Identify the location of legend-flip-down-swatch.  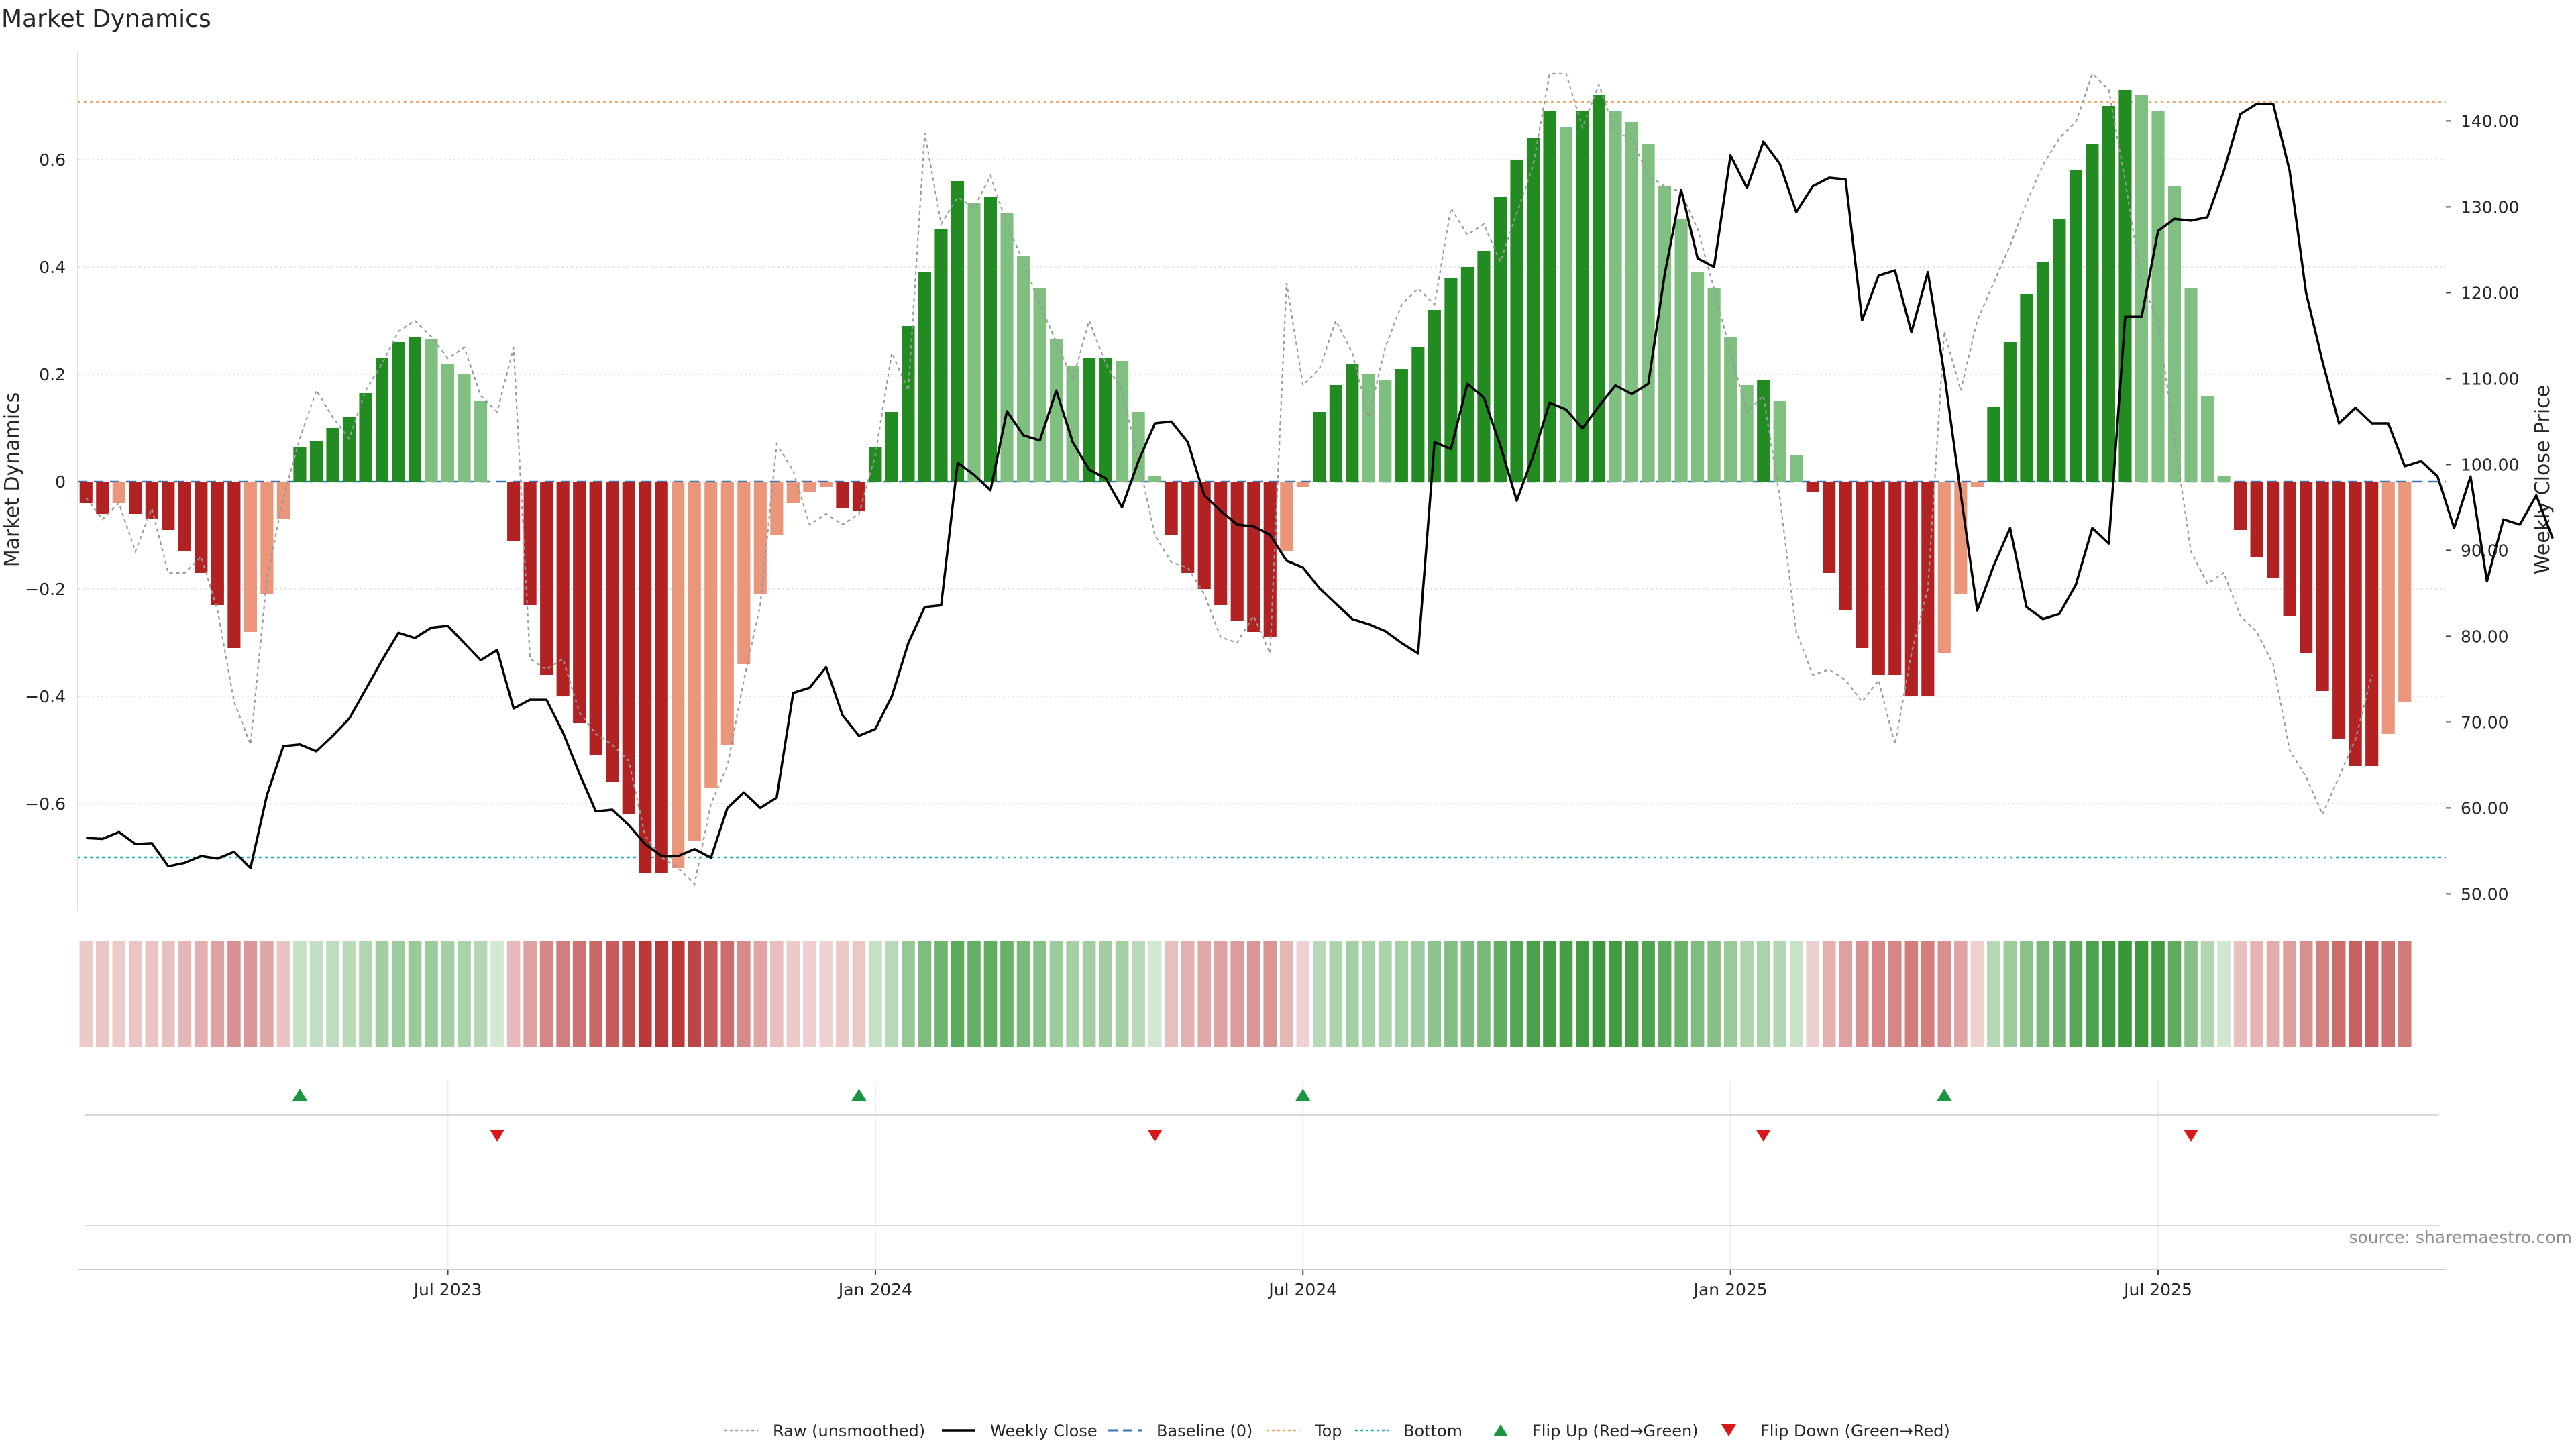
(1728, 1430).